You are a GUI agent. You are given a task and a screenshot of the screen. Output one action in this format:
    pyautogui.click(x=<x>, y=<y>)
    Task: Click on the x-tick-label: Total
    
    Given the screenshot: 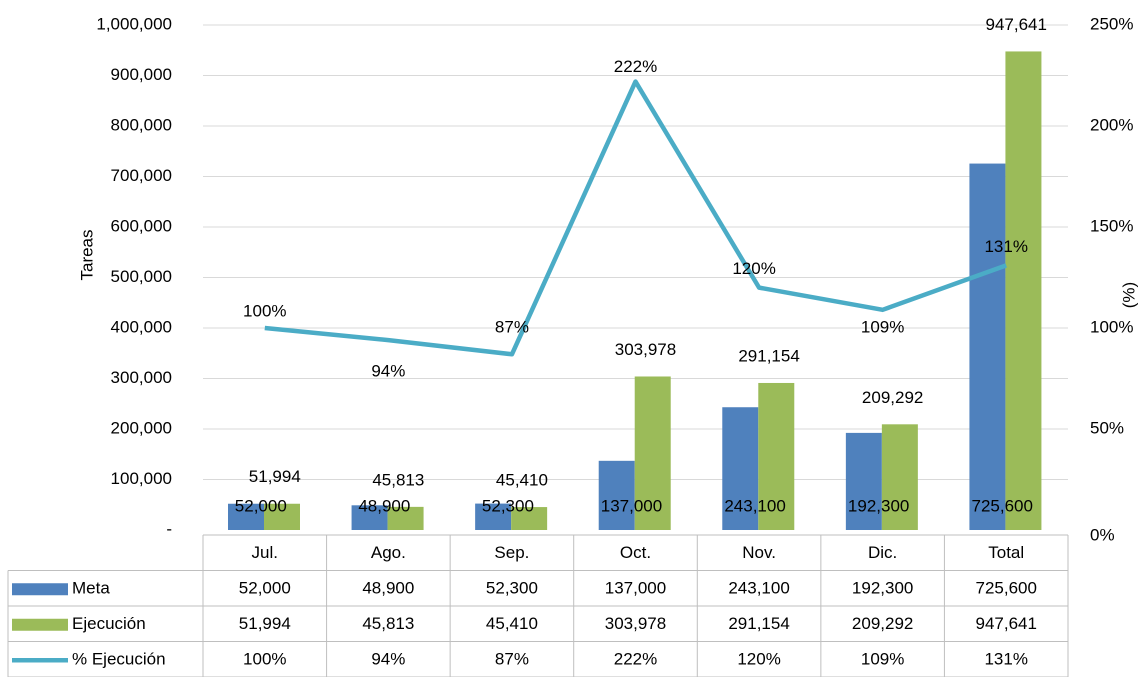 What is the action you would take?
    pyautogui.click(x=1006, y=552)
    